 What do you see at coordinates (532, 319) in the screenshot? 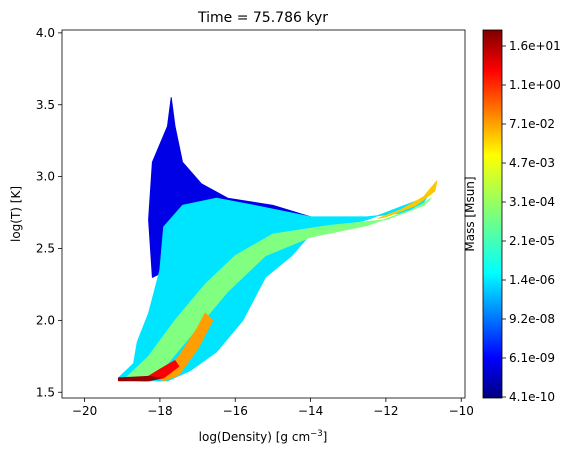
I see `colorbar-tick-label: 9.2e-08` at bounding box center [532, 319].